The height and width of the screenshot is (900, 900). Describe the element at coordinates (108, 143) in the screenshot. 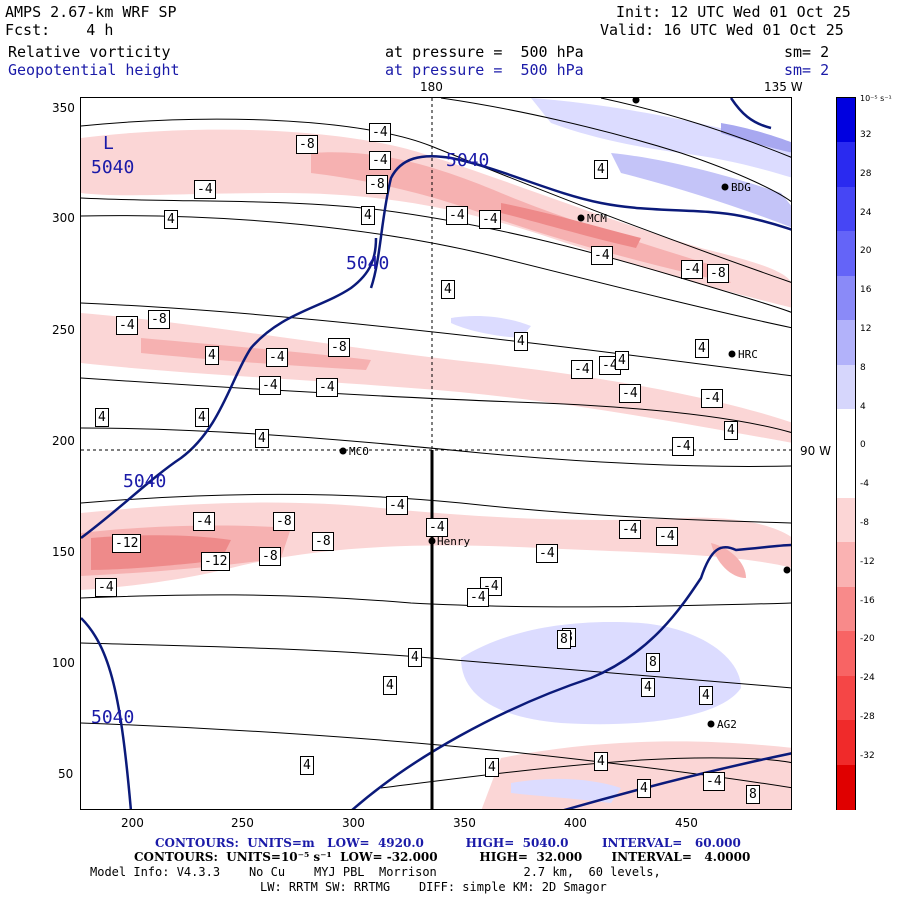

I see `low-marker: L` at that location.